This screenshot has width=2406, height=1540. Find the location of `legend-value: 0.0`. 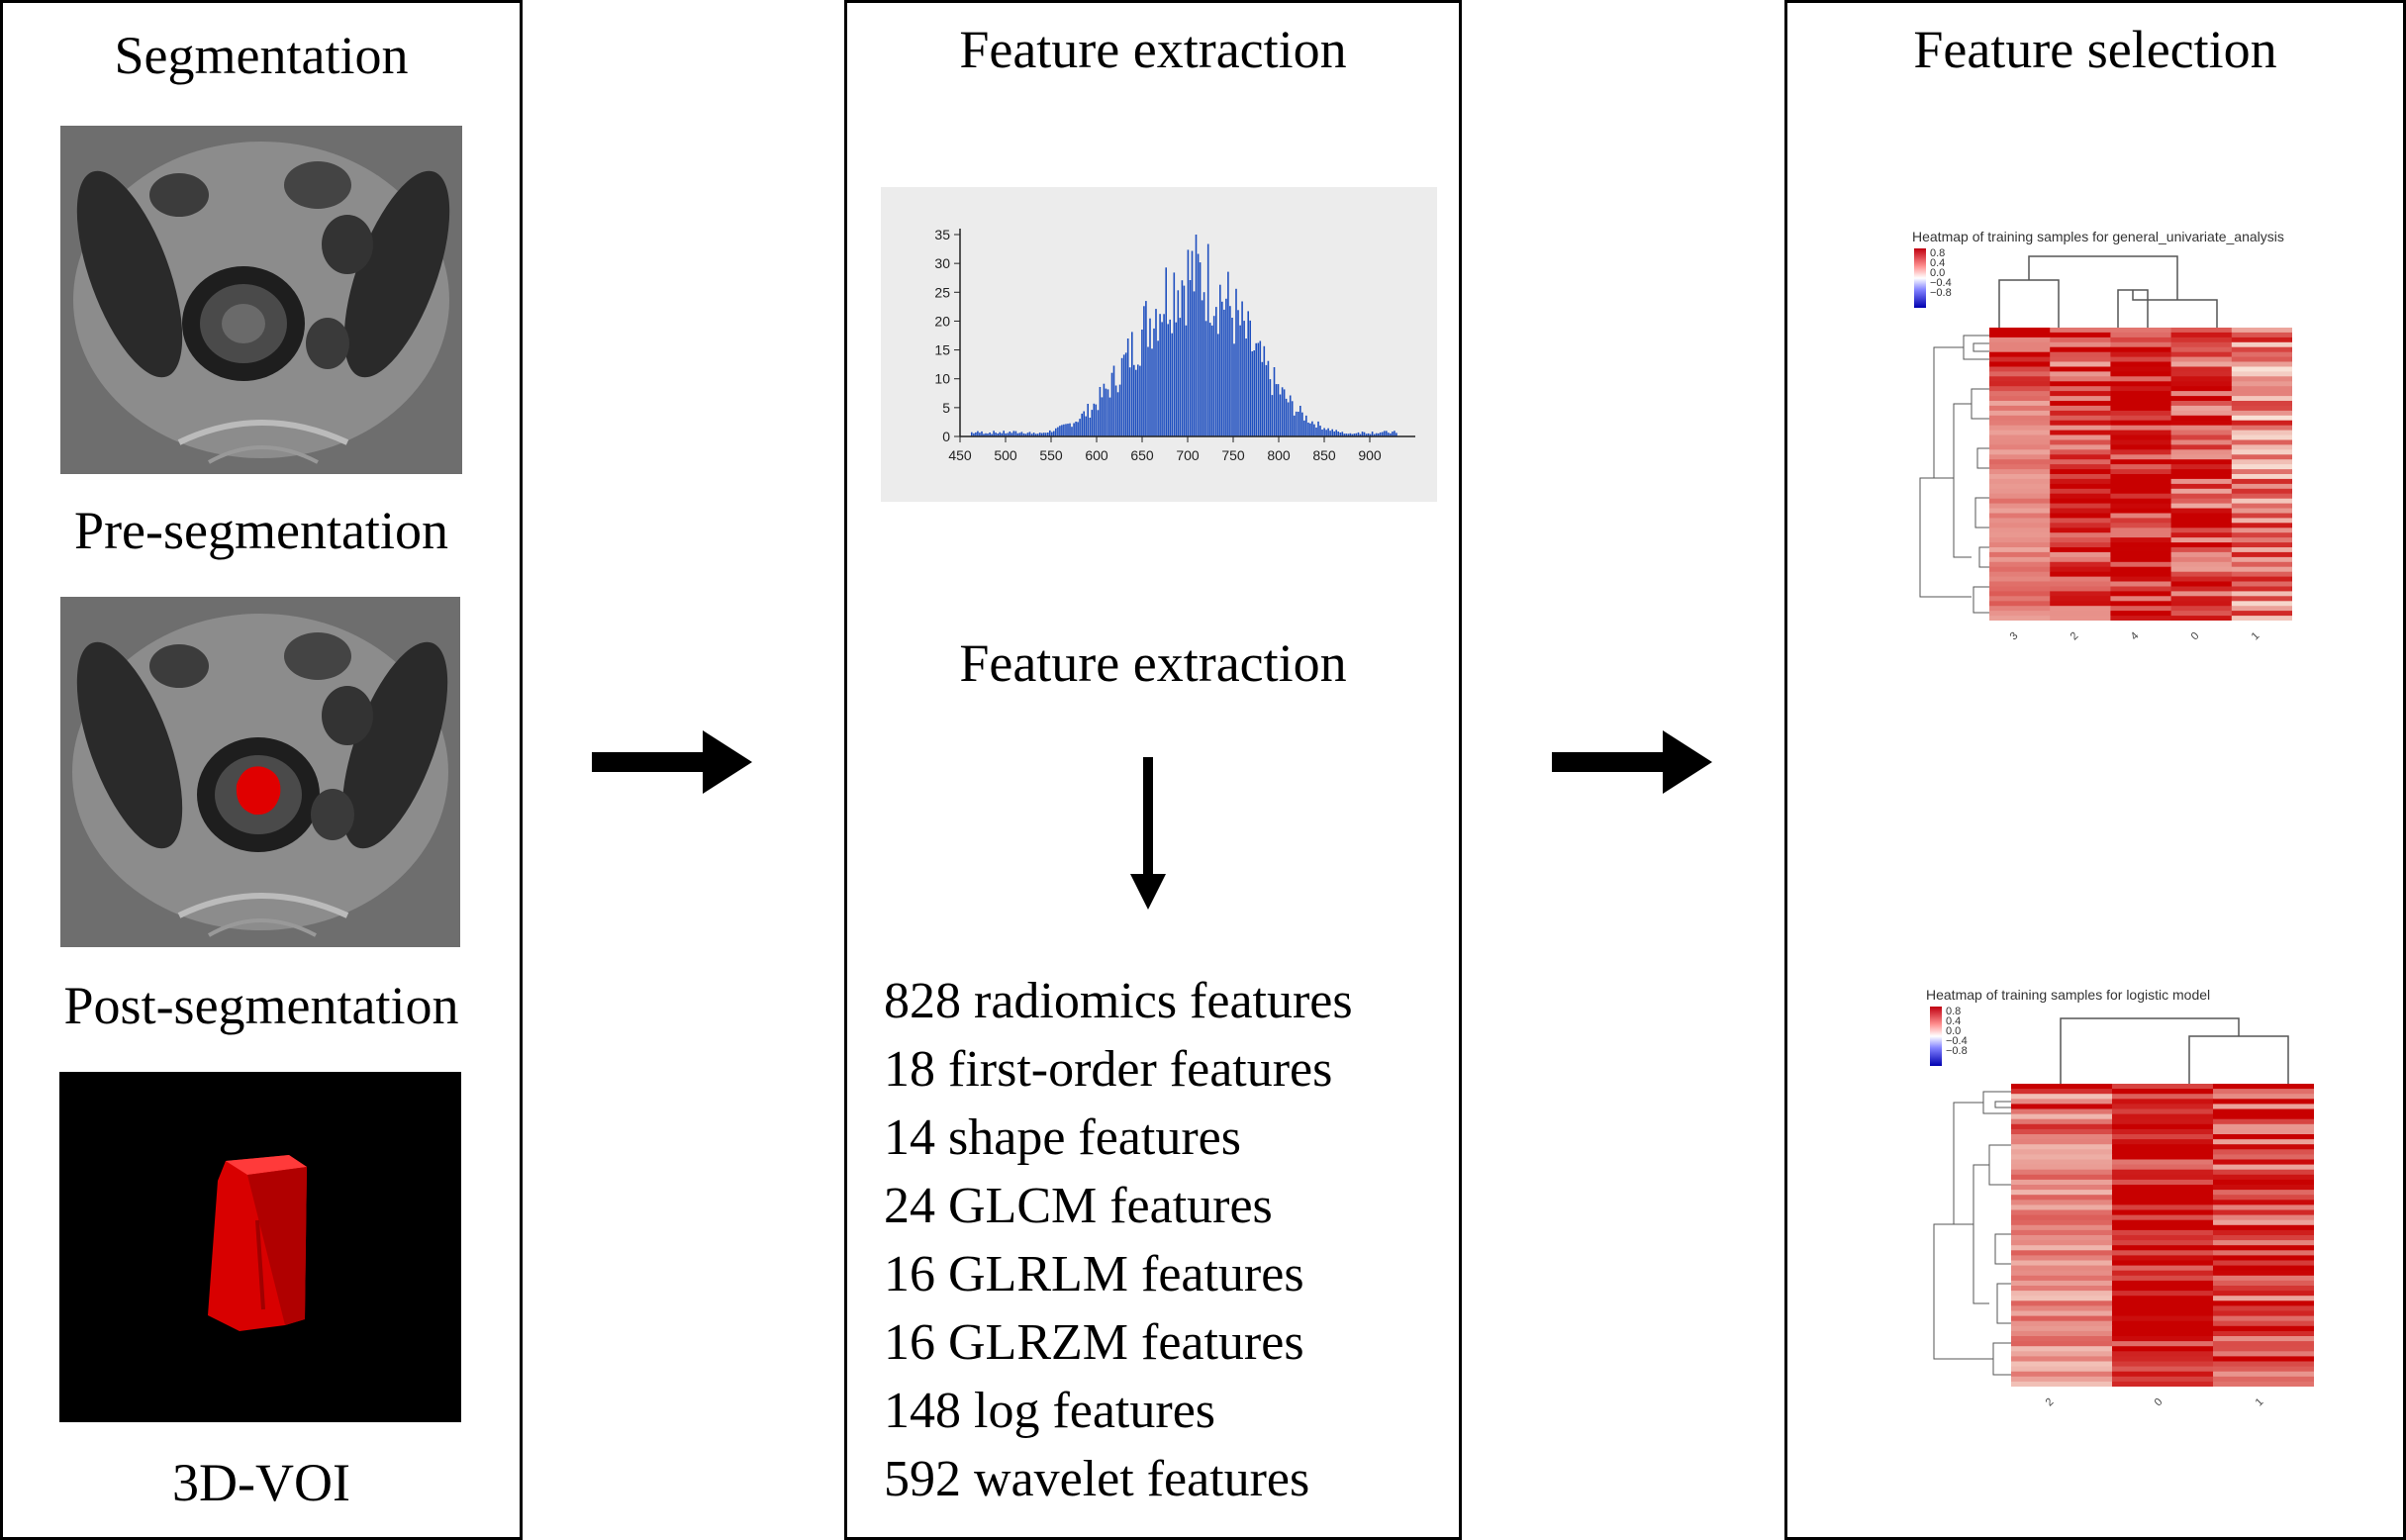

legend-value: 0.0 is located at coordinates (1938, 273).